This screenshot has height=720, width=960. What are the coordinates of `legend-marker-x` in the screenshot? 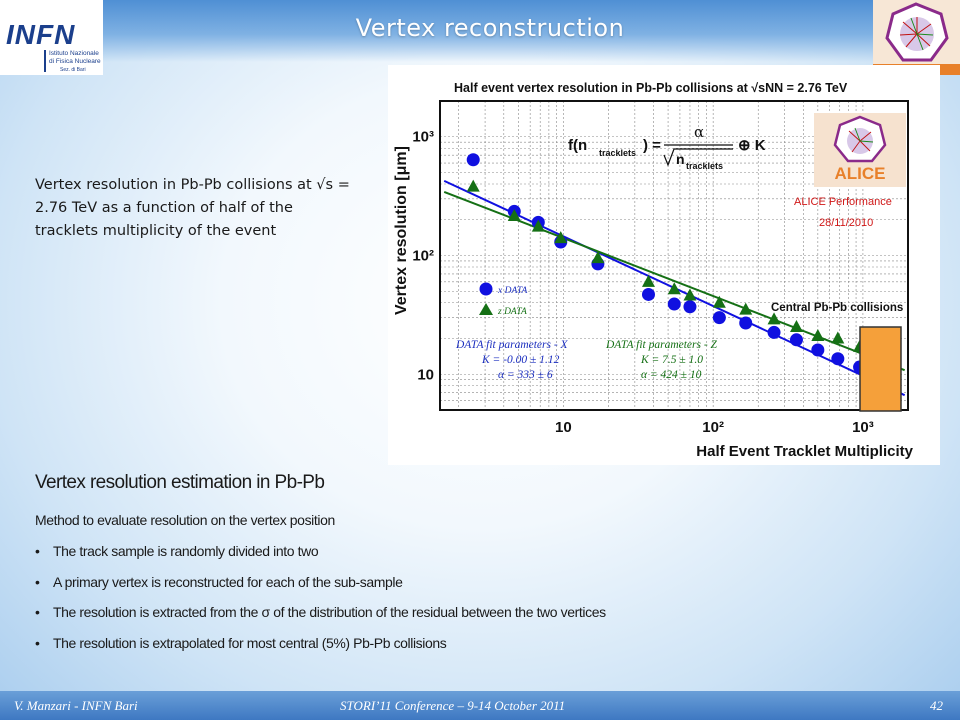 It's located at (486, 289).